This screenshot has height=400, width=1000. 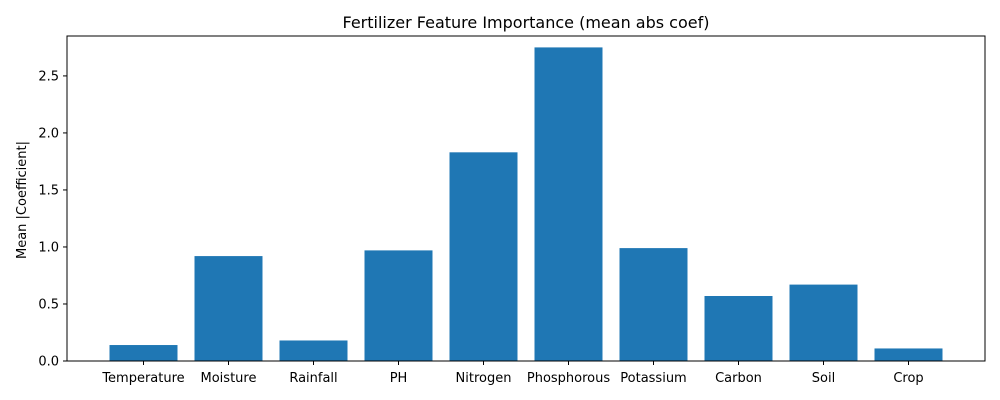 What do you see at coordinates (908, 378) in the screenshot?
I see `x-tick-label-crop: Crop` at bounding box center [908, 378].